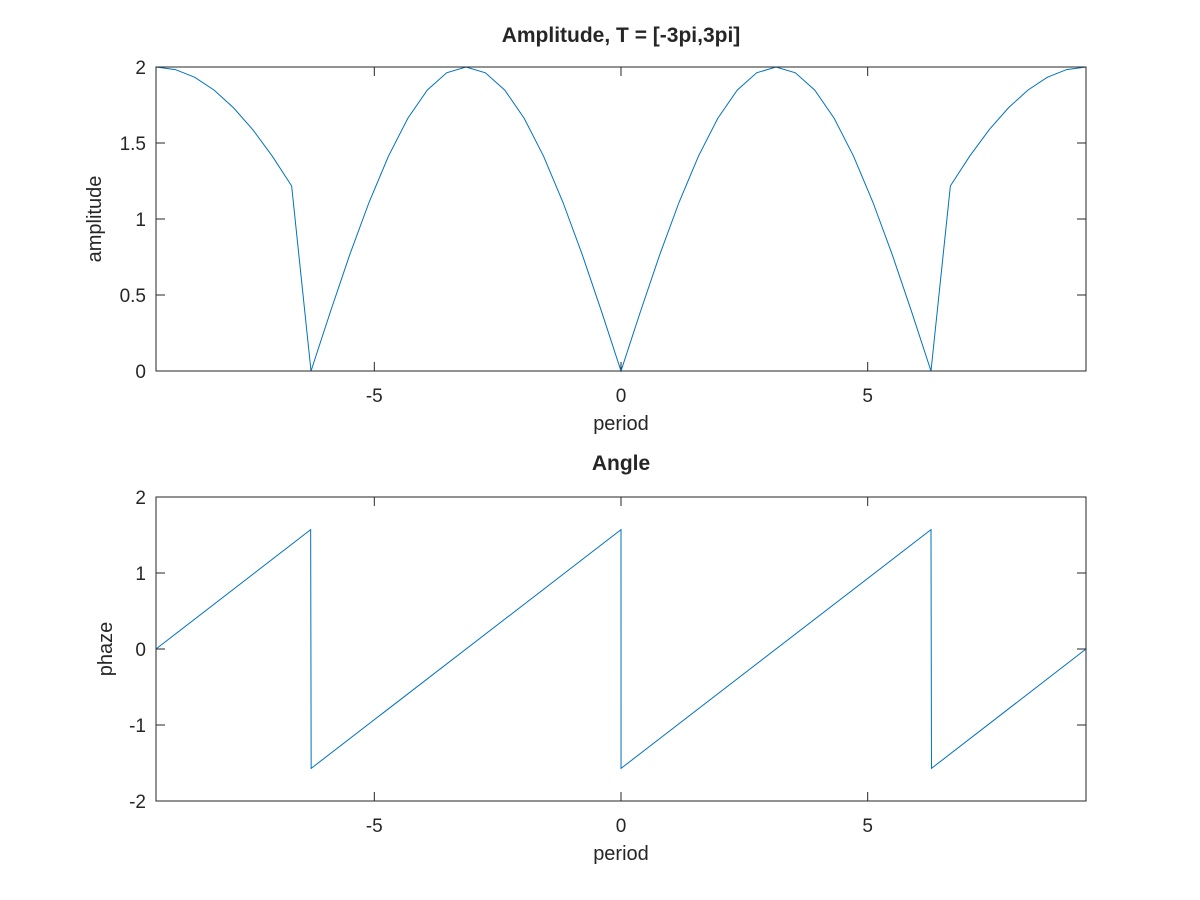 The width and height of the screenshot is (1200, 900). What do you see at coordinates (374, 826) in the screenshot?
I see `angle-x-tick-label: -5` at bounding box center [374, 826].